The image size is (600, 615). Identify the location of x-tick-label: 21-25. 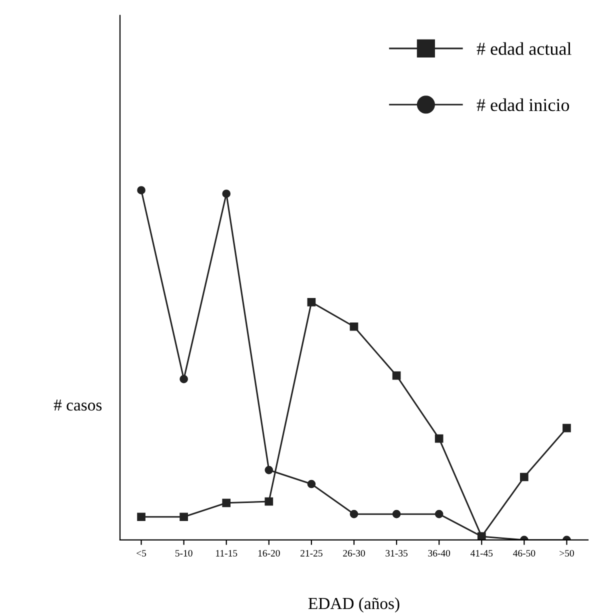
(311, 553).